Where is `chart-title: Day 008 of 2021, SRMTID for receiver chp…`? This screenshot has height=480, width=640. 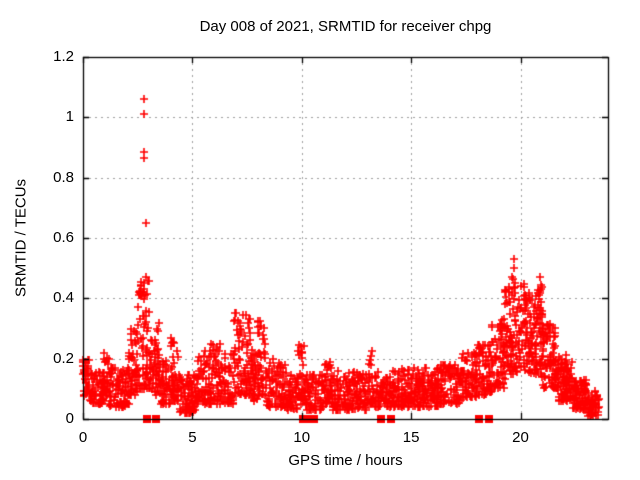
chart-title: Day 008 of 2021, SRMTID for receiver chp… is located at coordinates (345, 26).